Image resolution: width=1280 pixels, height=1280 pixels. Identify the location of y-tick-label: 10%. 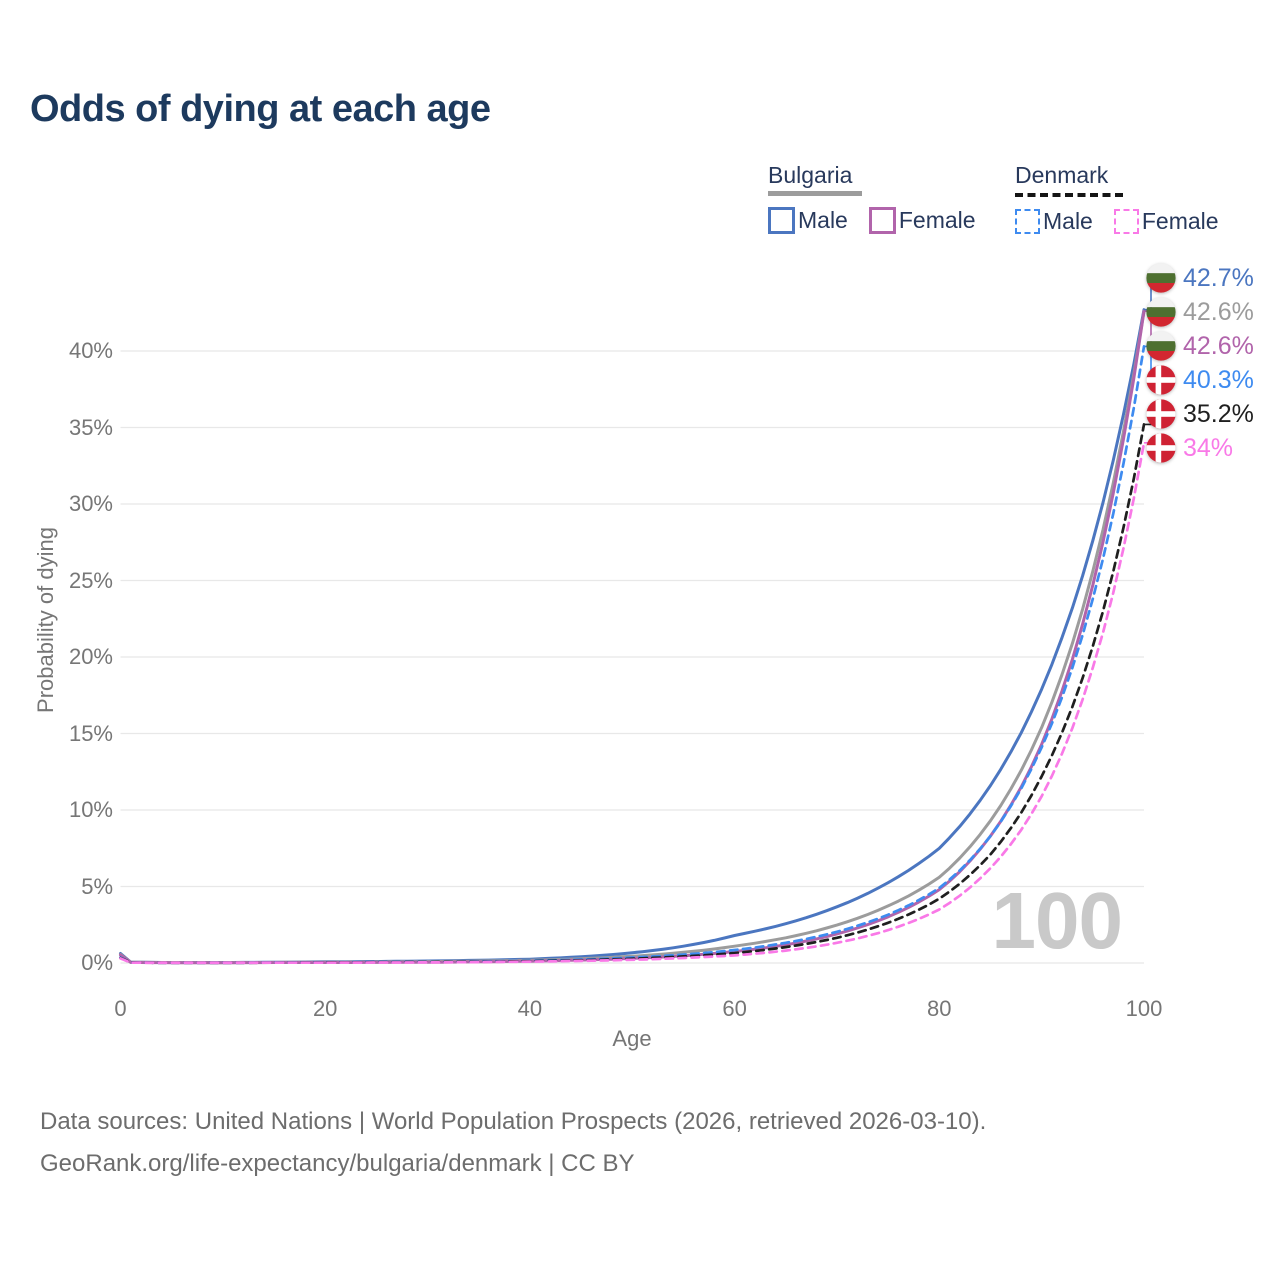
(90, 809).